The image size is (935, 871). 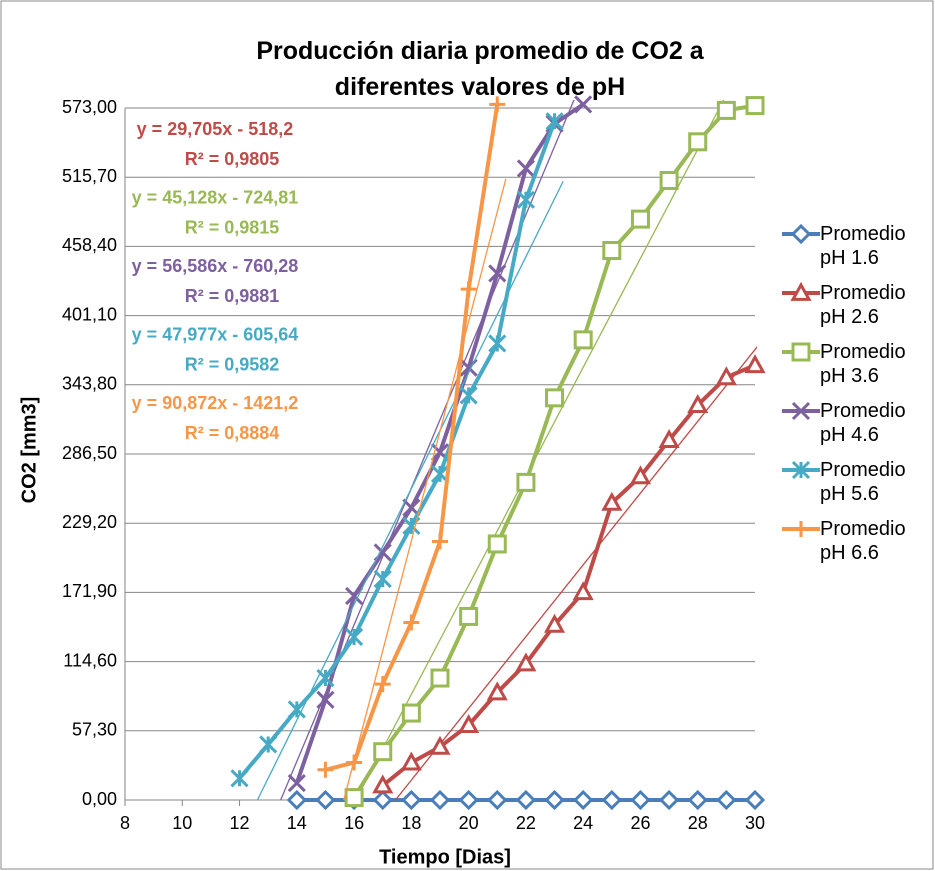 What do you see at coordinates (215, 129) in the screenshot?
I see `trendline-equation: y = 29,705x - 518,2` at bounding box center [215, 129].